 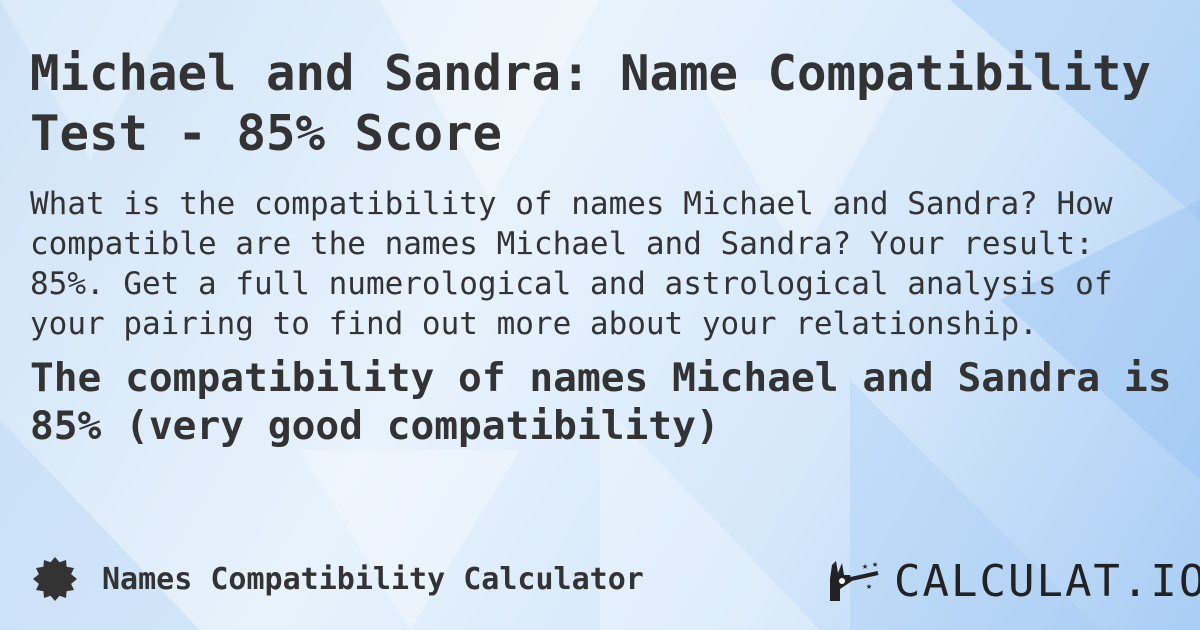 What do you see at coordinates (854, 580) in the screenshot?
I see `magic-wand-hand-icon: ★ ★ ★` at bounding box center [854, 580].